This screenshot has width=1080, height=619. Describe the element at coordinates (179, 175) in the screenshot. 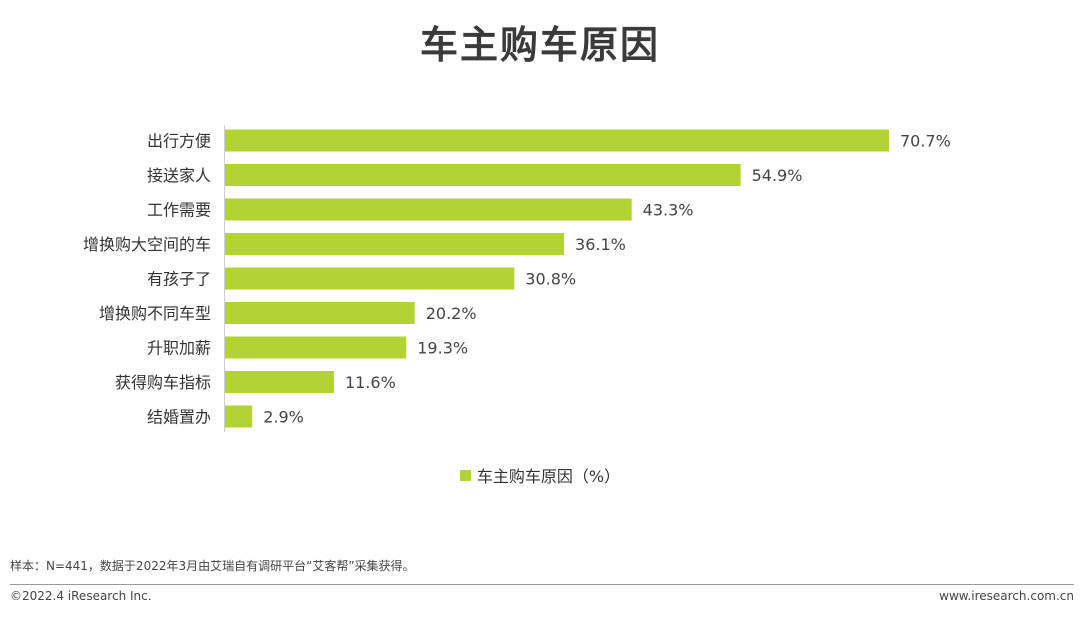

I see `category-label: 接送家人` at that location.